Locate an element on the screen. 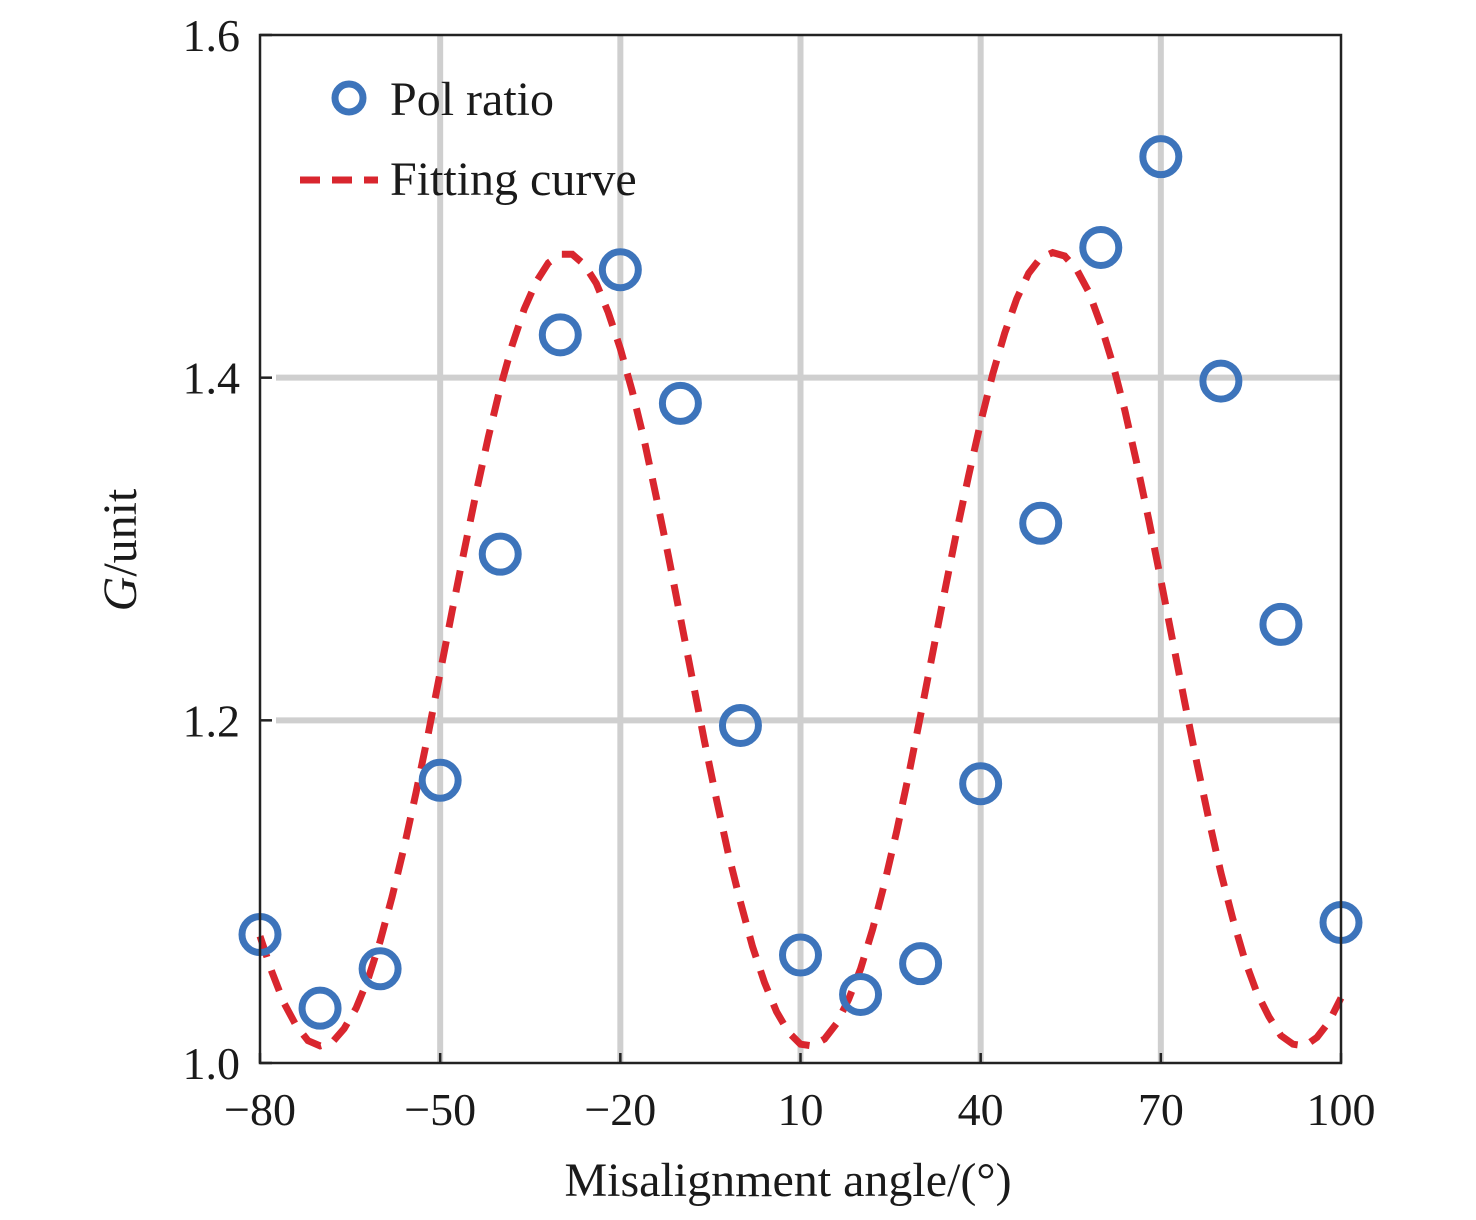 The height and width of the screenshot is (1220, 1476). legend: Pol ratio Fitting curve is located at coordinates (468, 139).